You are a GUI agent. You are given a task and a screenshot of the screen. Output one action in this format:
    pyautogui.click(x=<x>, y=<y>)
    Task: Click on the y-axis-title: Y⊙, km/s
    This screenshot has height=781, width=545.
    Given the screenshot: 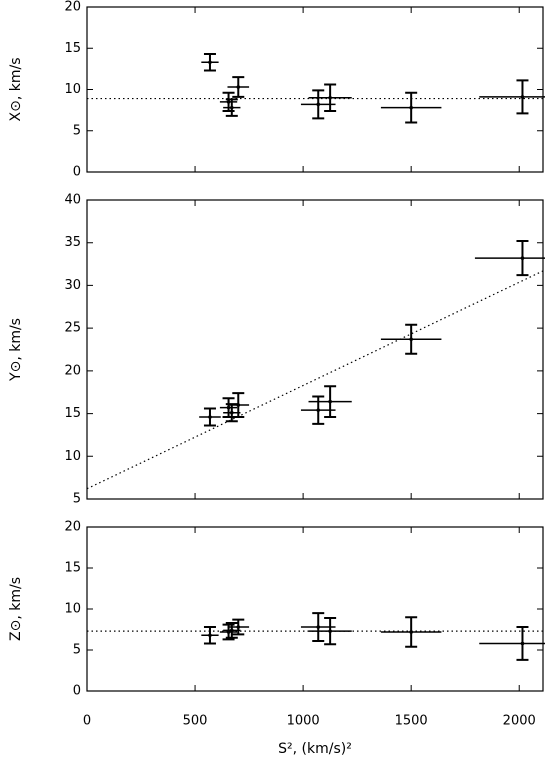 What is the action you would take?
    pyautogui.click(x=16, y=350)
    